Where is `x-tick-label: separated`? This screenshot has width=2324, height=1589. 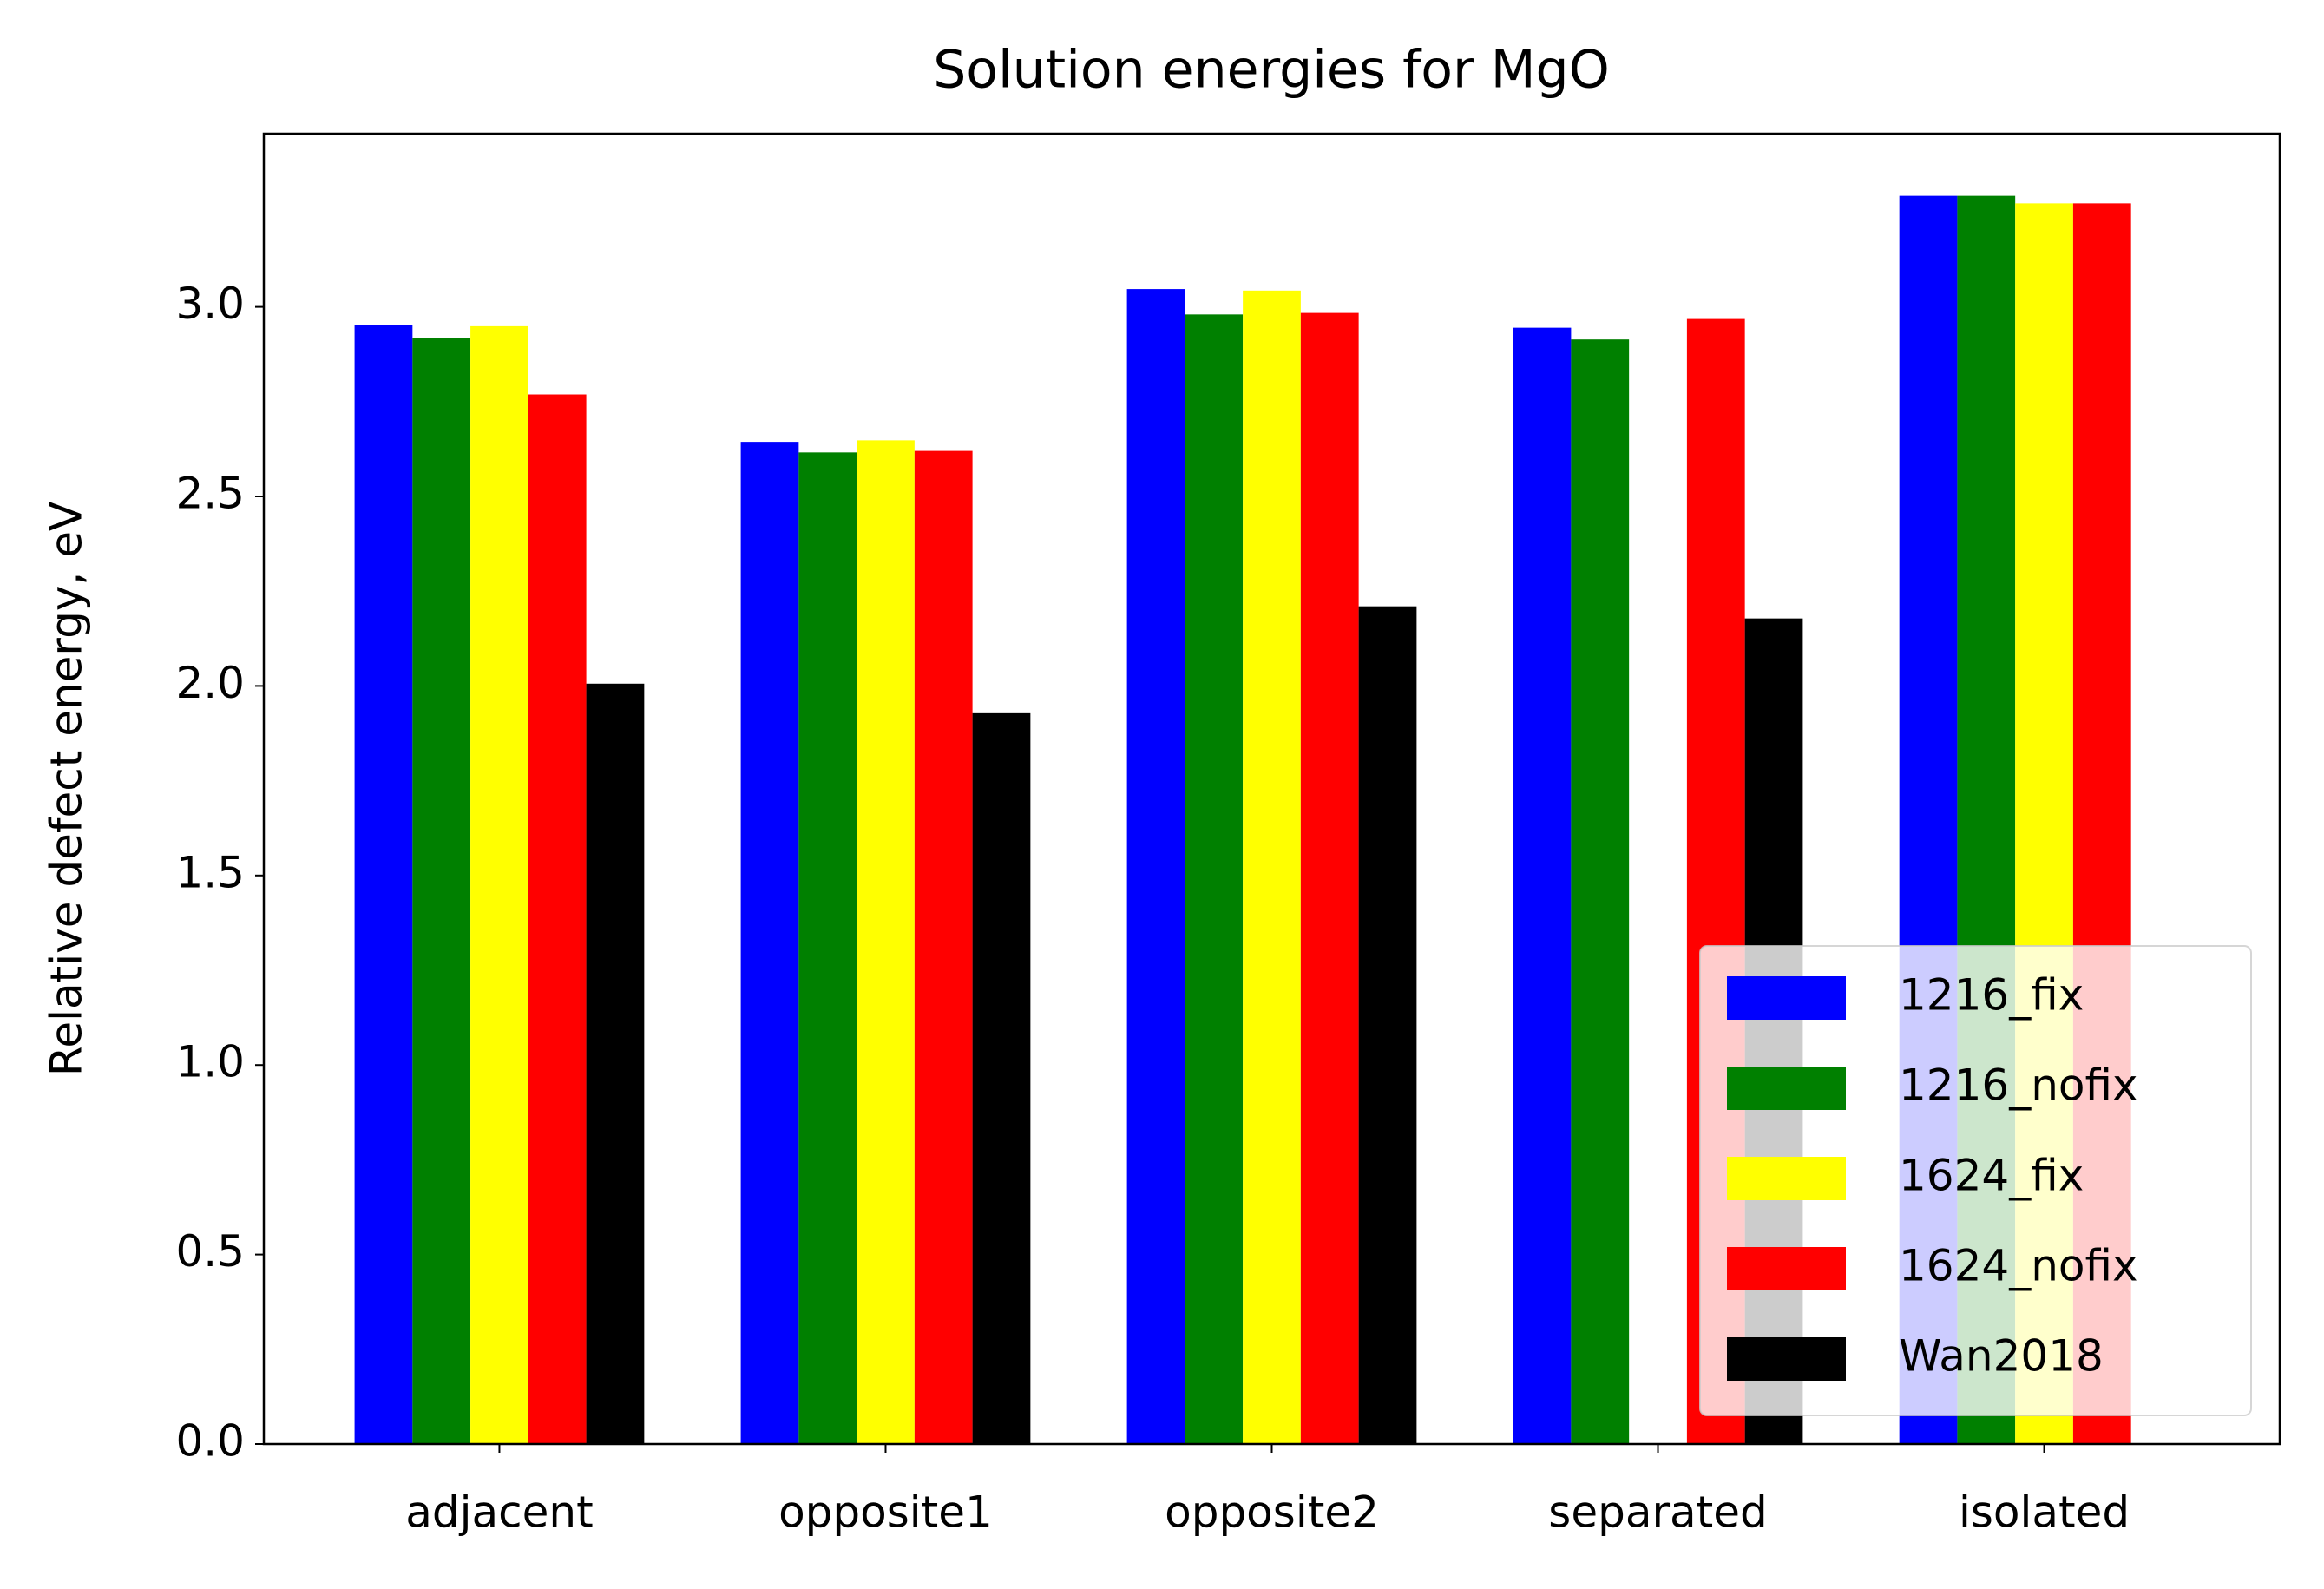 x-tick-label: separated is located at coordinates (1658, 1512).